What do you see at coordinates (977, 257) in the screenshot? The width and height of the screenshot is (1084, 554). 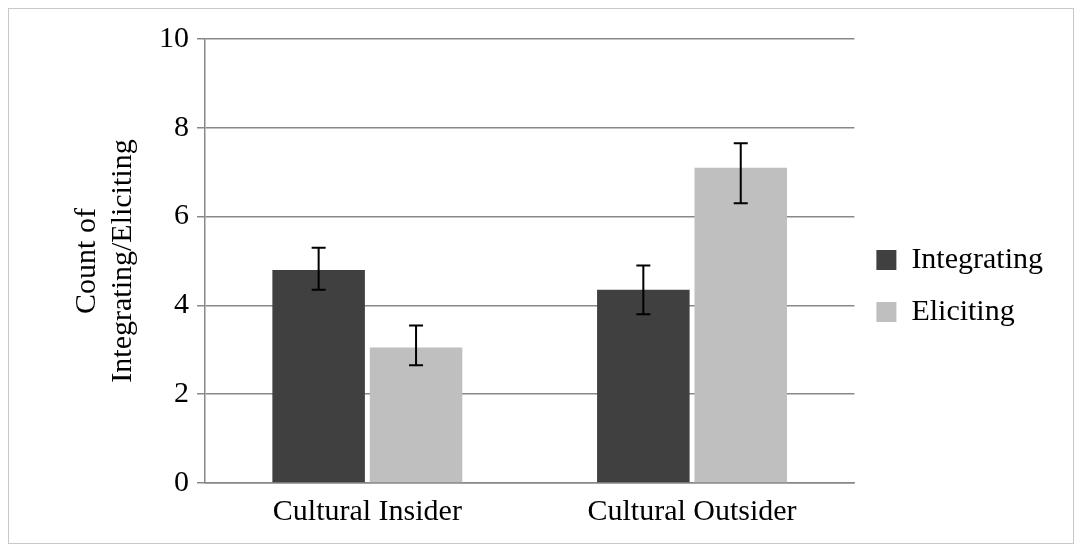 I see `legend-label: Integrating` at bounding box center [977, 257].